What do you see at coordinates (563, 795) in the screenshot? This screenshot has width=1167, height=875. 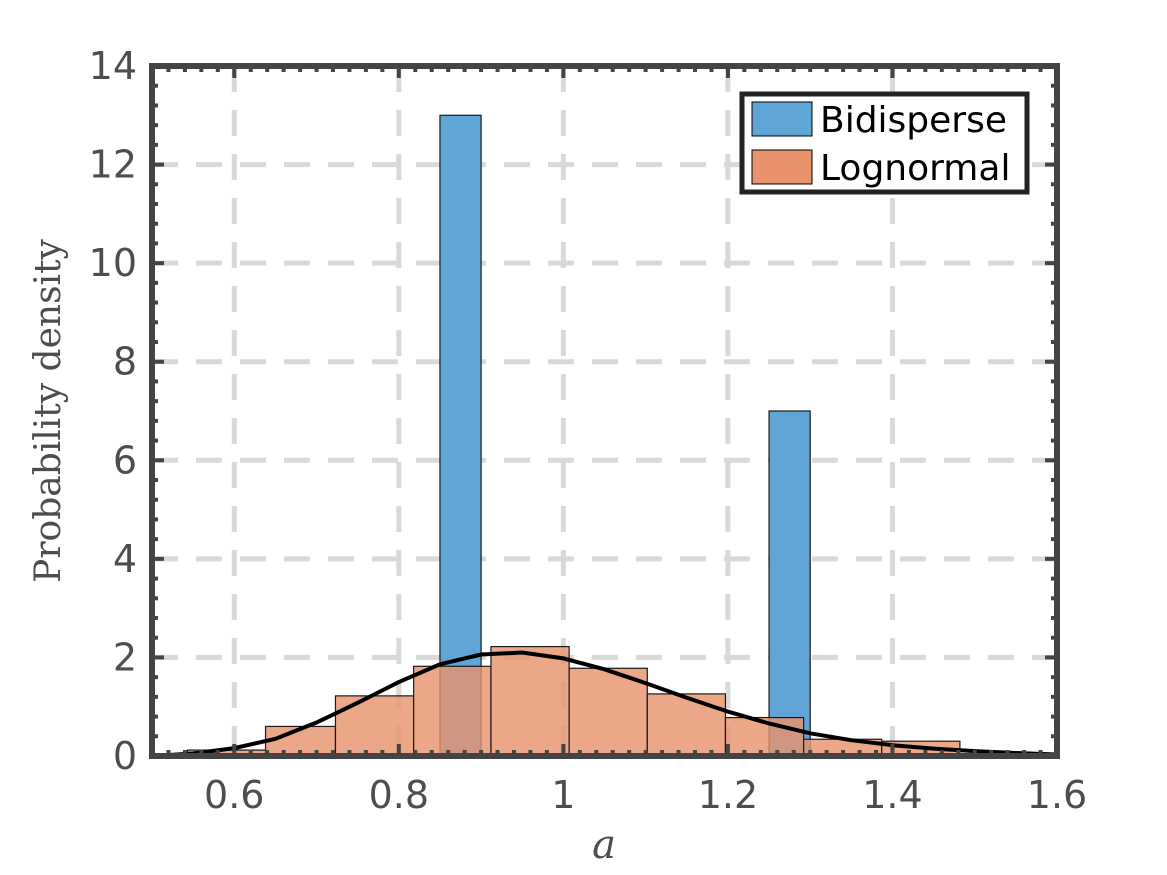 I see `x-tick-label-2: 1` at bounding box center [563, 795].